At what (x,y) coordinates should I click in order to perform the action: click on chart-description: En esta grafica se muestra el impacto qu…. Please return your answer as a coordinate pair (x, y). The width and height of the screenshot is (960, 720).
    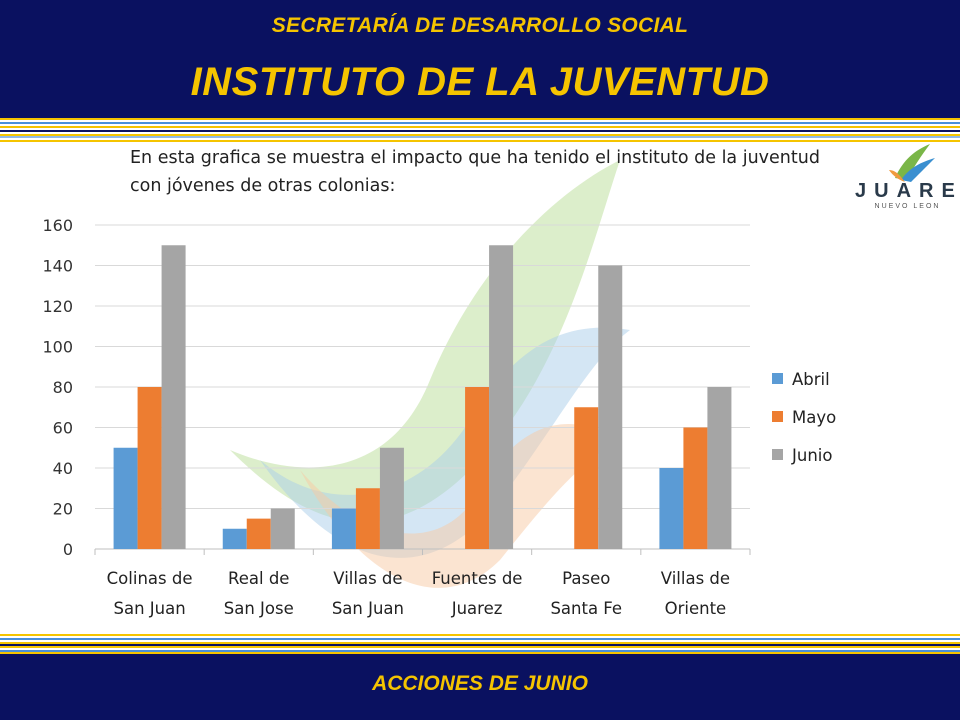
    Looking at the image, I should click on (475, 172).